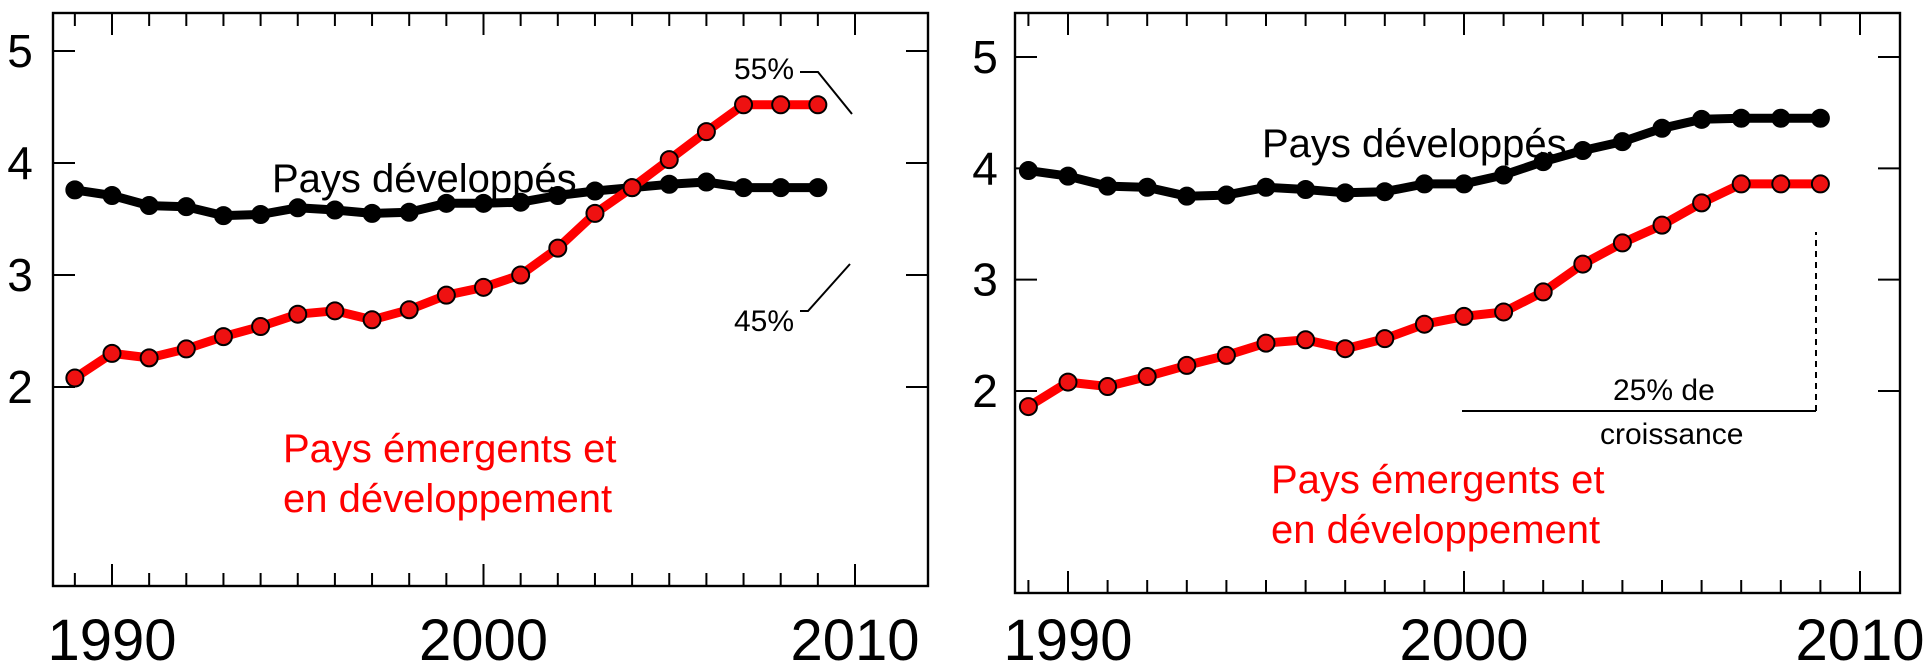  I want to click on y-tick-label: 4, so click(985, 168).